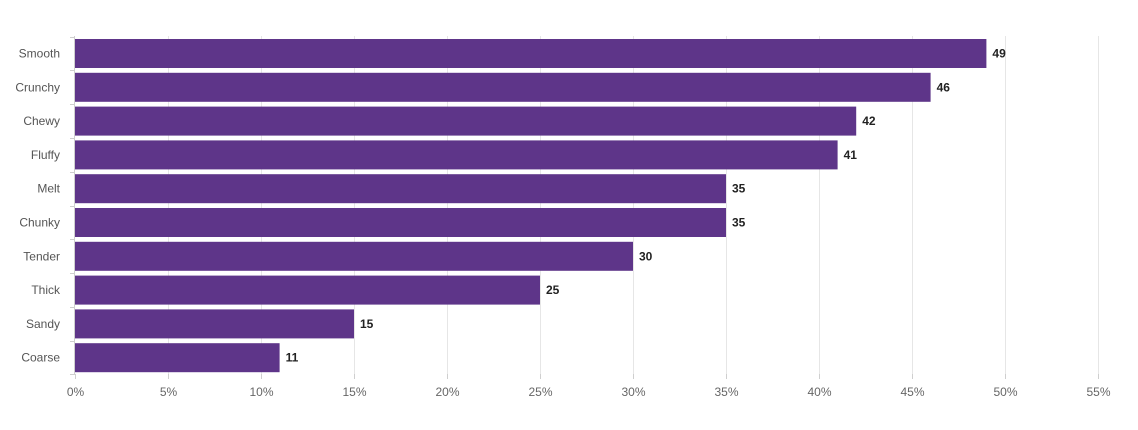 This screenshot has width=1138, height=430. Describe the element at coordinates (400, 189) in the screenshot. I see `bar-melt` at that location.